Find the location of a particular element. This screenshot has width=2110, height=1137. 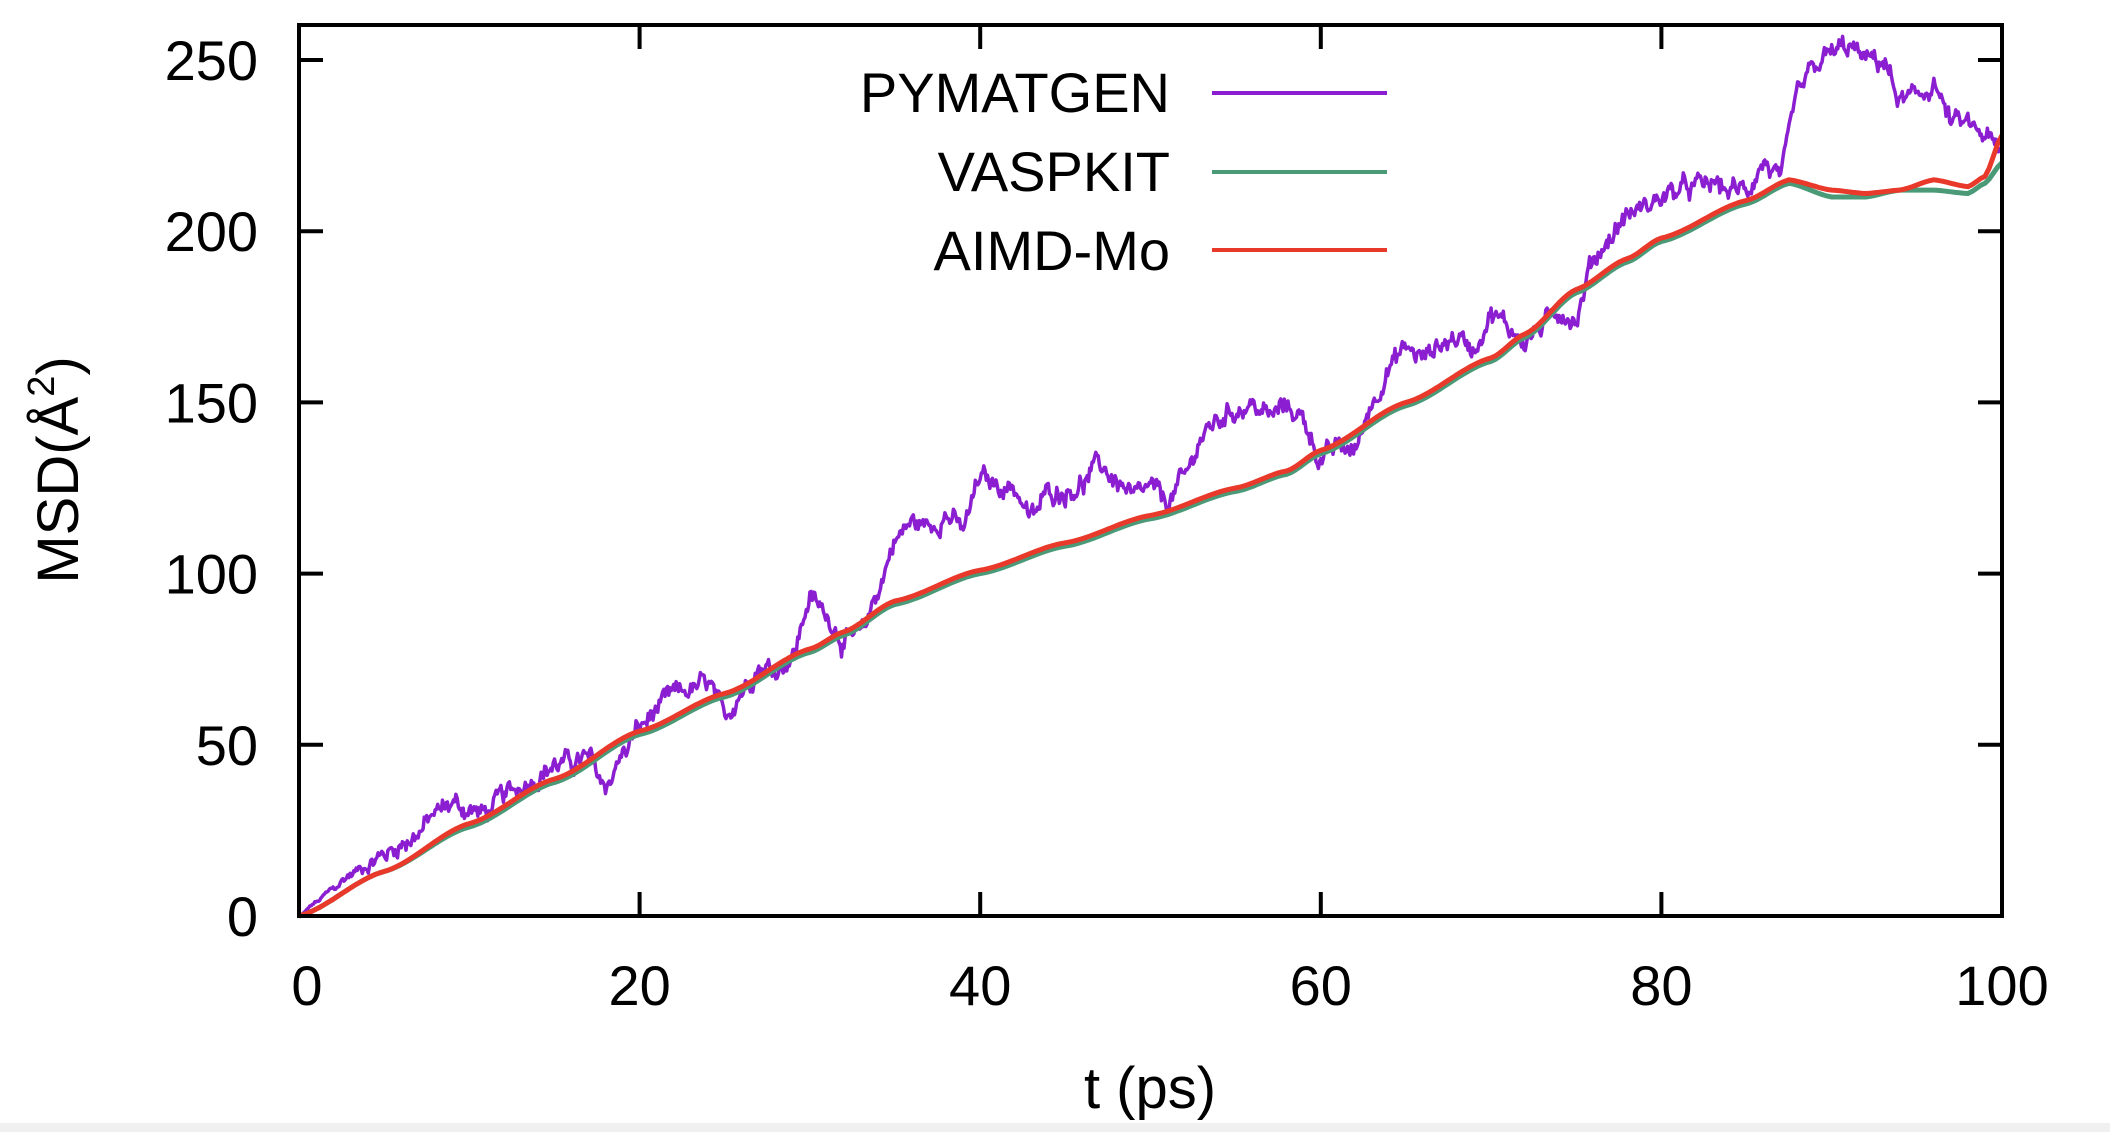

y-tick-label: 200 is located at coordinates (211, 231).